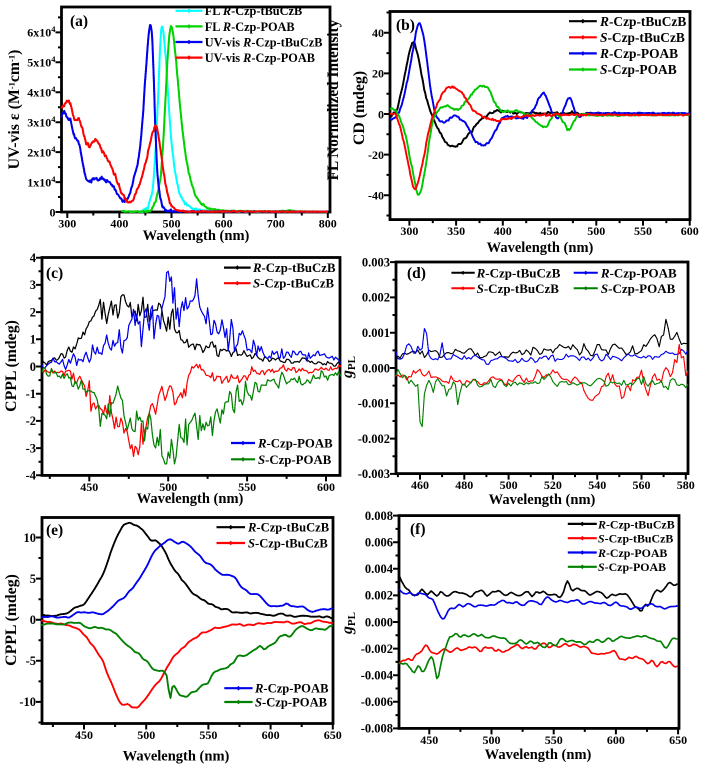 Image resolution: width=703 pixels, height=773 pixels. I want to click on svg-text: 0.006, so click(379, 543).